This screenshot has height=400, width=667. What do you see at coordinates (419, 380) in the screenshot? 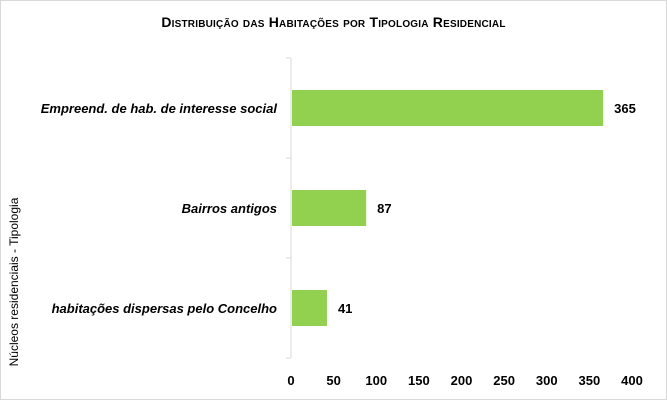
I see `x-tick-label: 150` at bounding box center [419, 380].